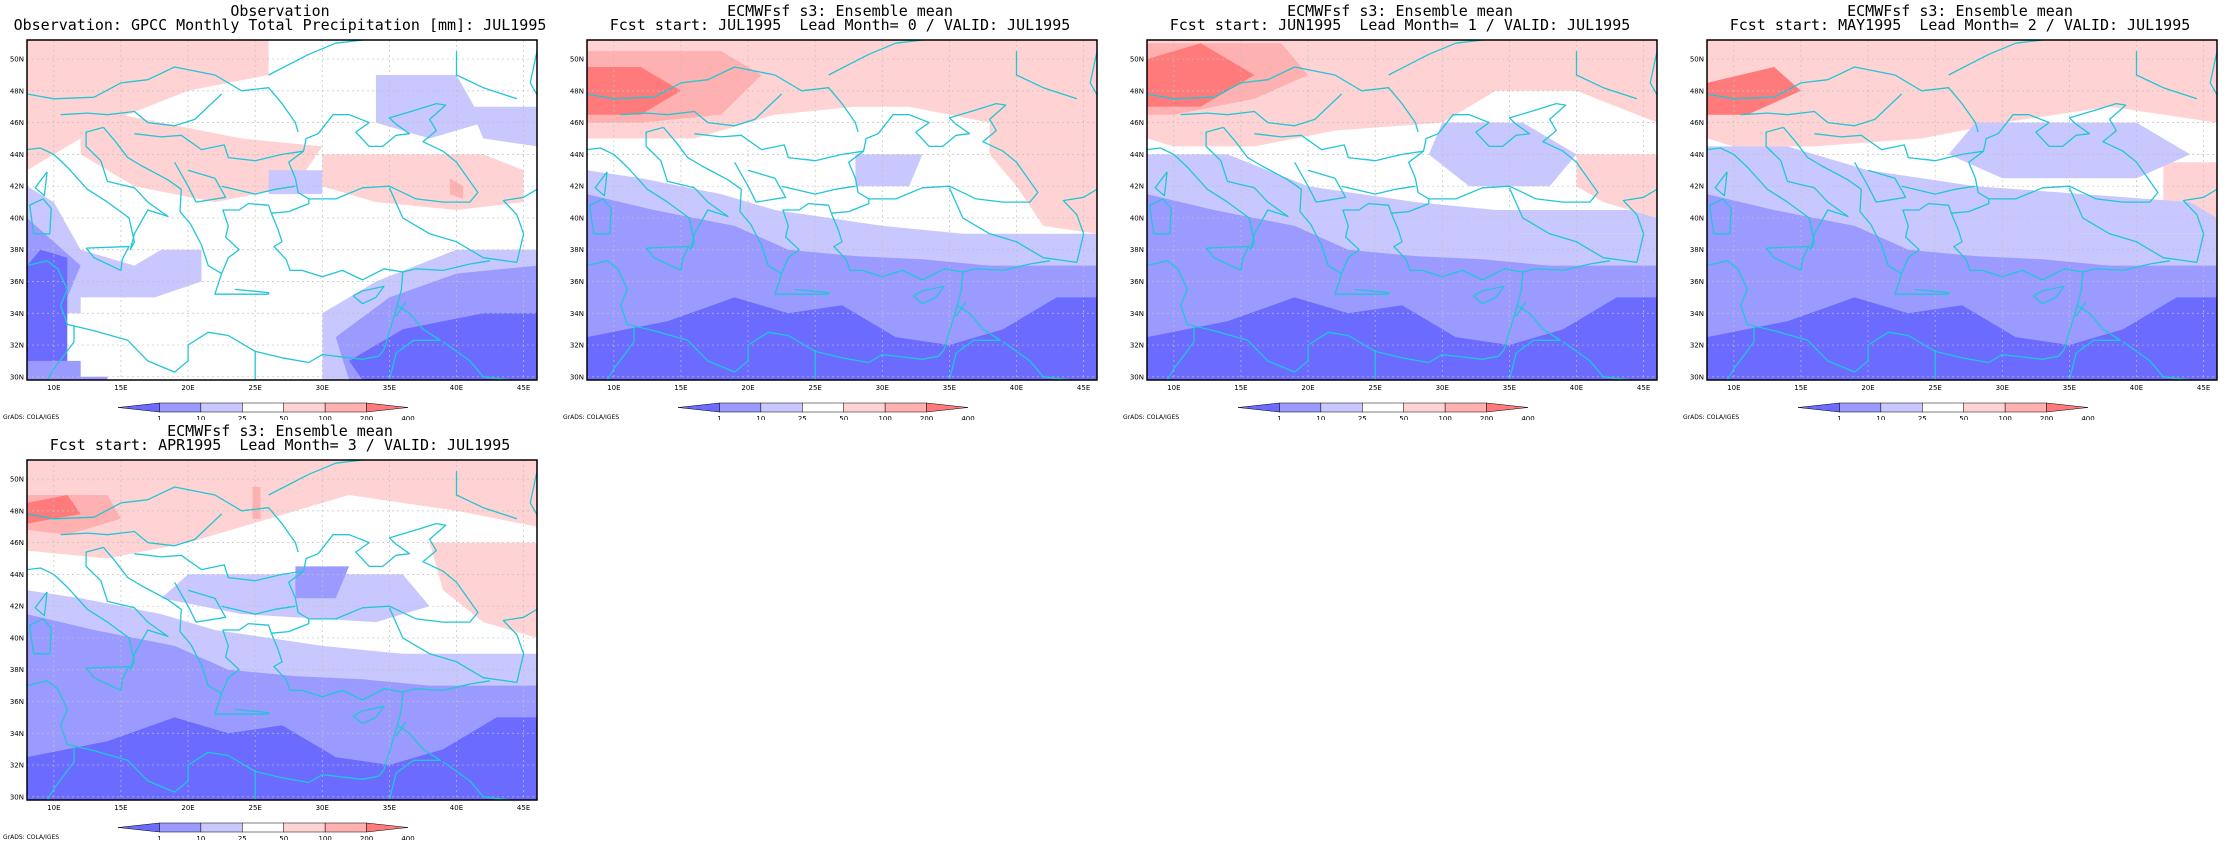 Image resolution: width=2240 pixels, height=841 pixels. I want to click on lat-tick-label: 48N, so click(17, 91).